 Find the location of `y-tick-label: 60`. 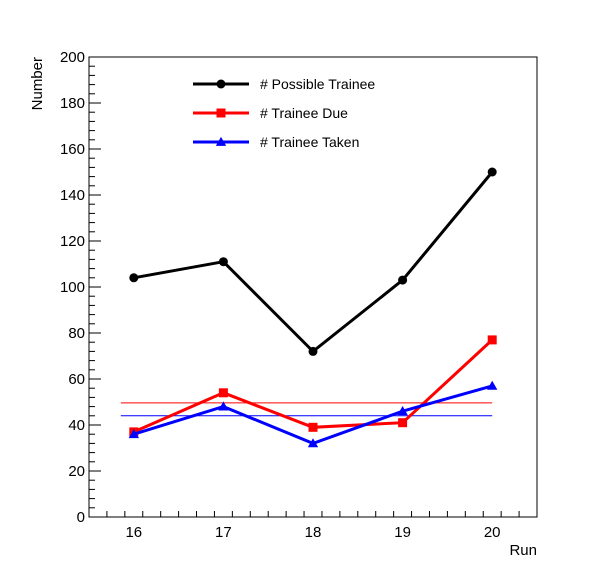

y-tick-label: 60 is located at coordinates (76, 379).